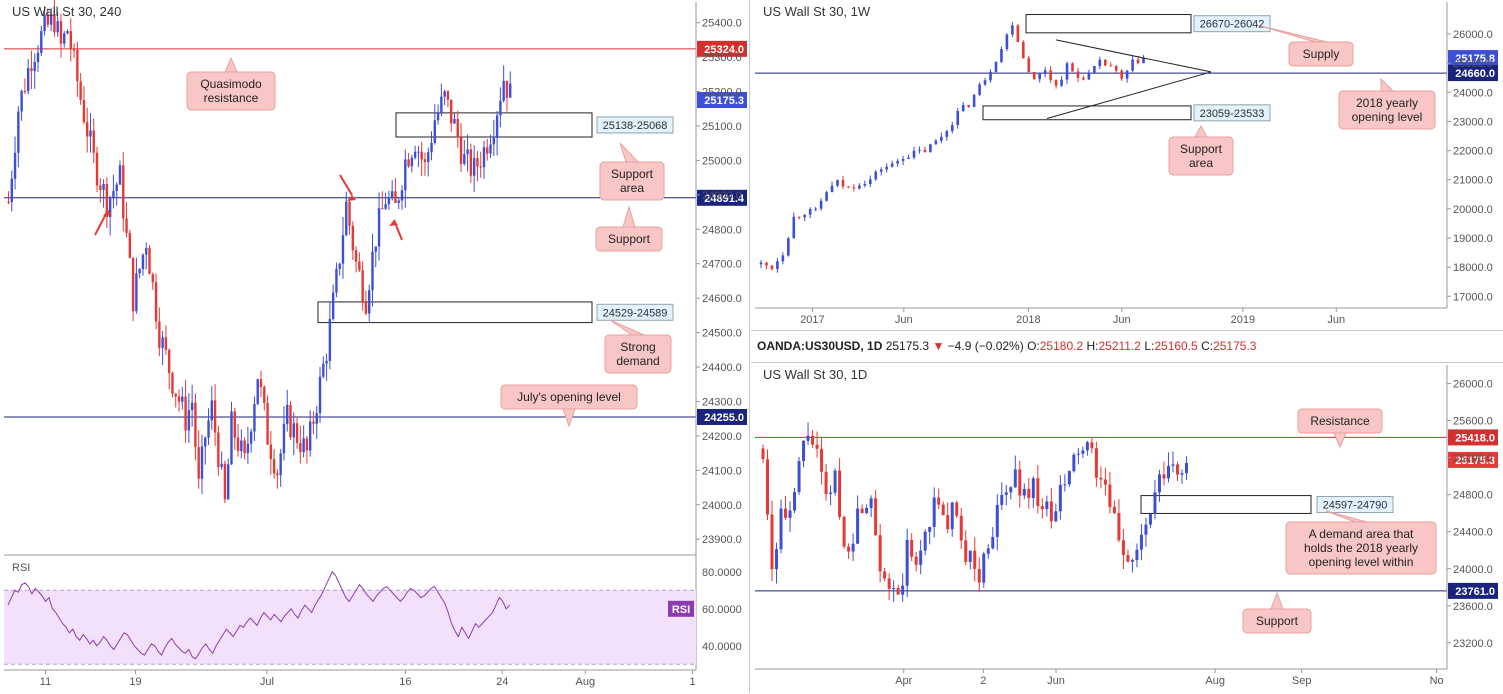 This screenshot has width=1503, height=694. I want to click on h4-callout-quasimodo-text: resistance, so click(231, 98).